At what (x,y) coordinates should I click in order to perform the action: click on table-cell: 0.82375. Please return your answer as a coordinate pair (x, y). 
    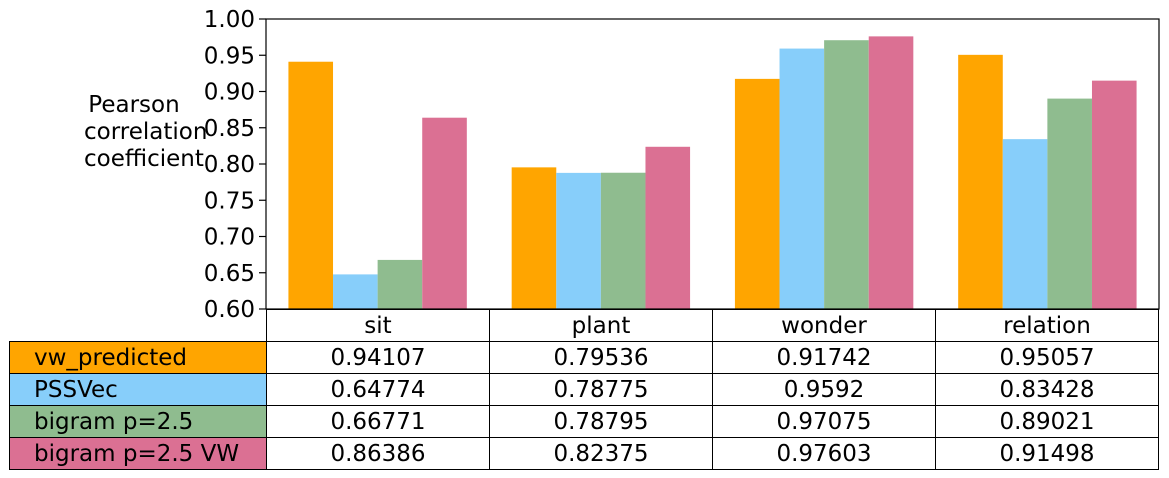
    Looking at the image, I should click on (601, 453).